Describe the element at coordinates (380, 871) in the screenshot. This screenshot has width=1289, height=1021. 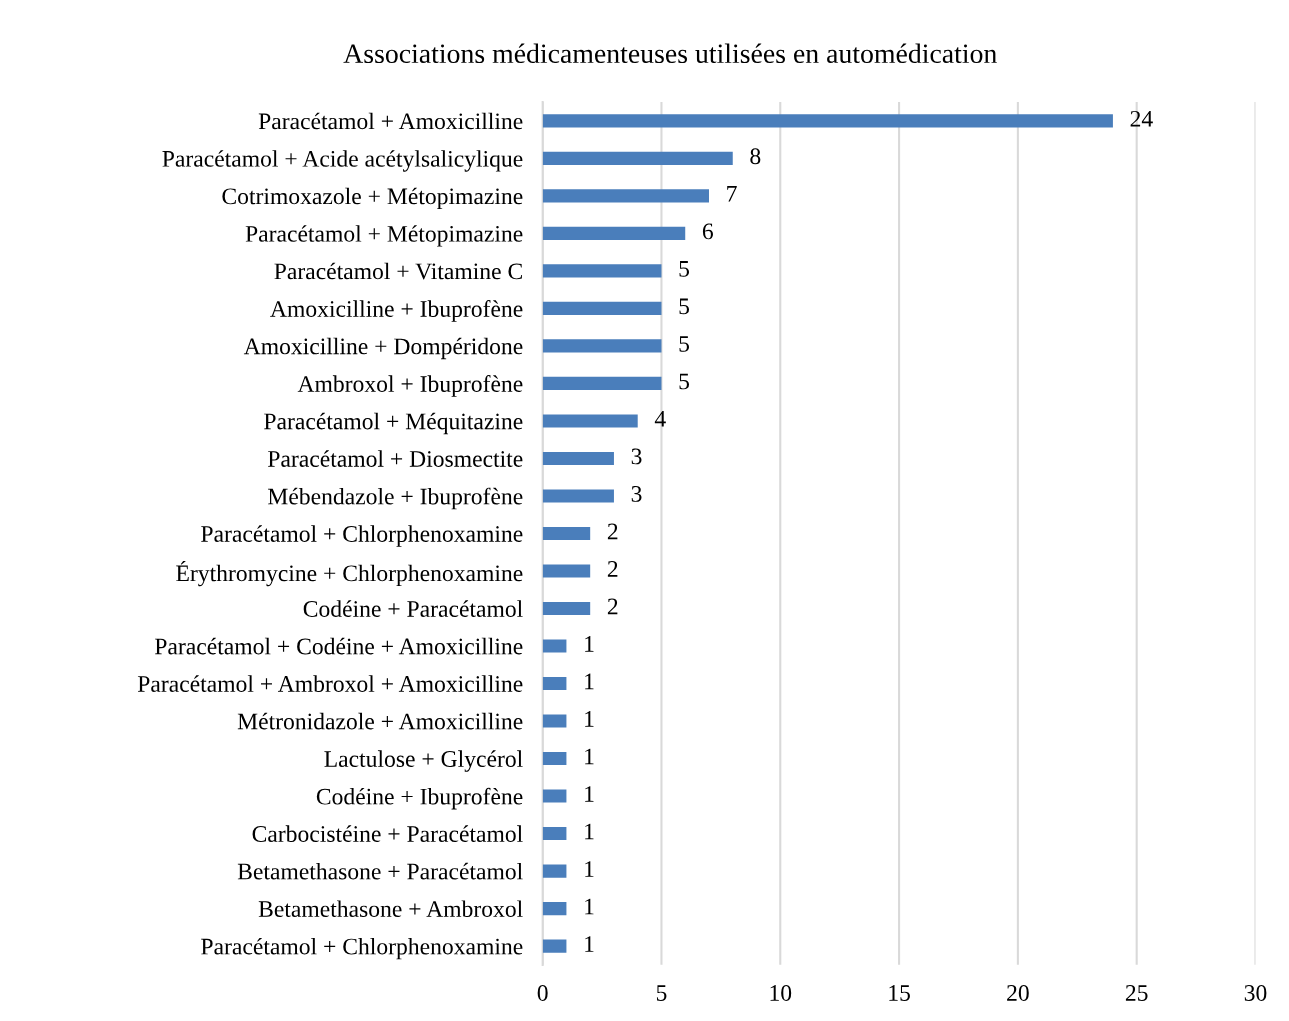
I see `y-tick-label: Betamethasone + Paracétamol` at that location.